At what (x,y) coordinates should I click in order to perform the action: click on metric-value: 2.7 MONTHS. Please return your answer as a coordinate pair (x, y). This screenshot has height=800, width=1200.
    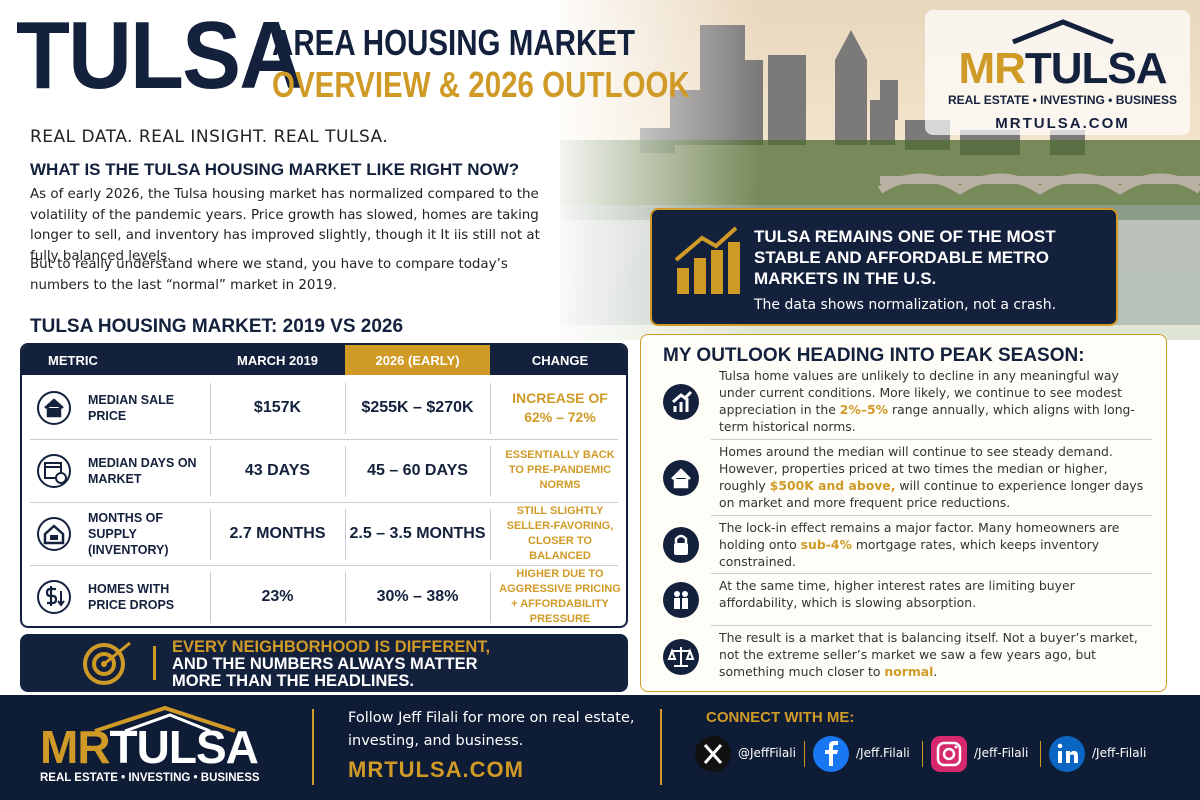
    Looking at the image, I should click on (277, 533).